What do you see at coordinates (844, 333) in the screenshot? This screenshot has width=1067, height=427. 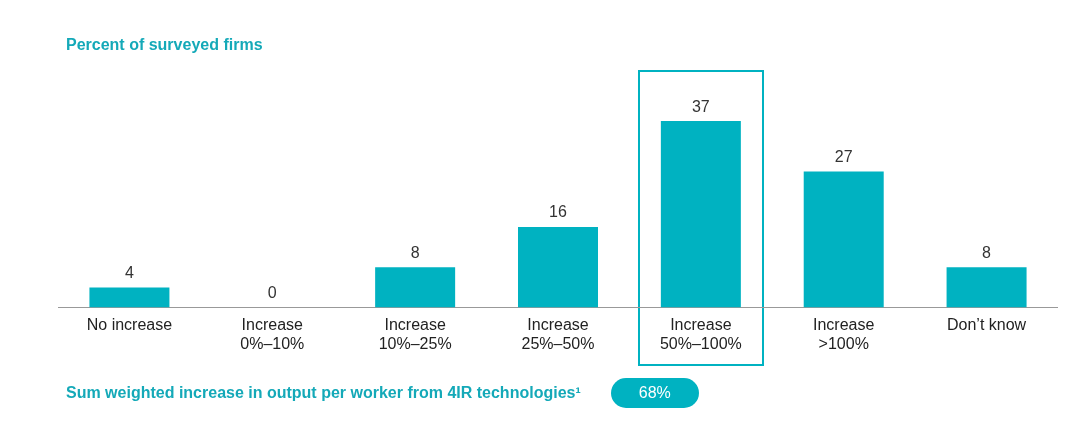 I see `x-tick-label: Increase >100%` at bounding box center [844, 333].